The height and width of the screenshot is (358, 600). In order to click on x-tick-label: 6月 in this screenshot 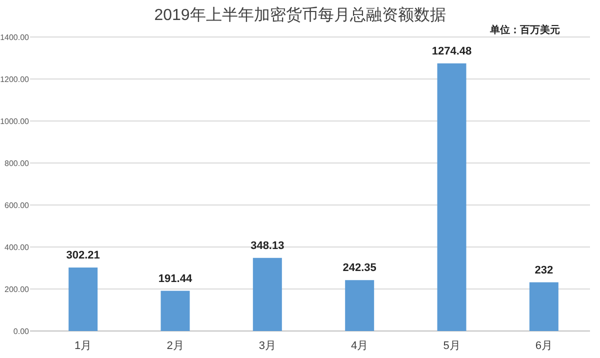, I will do `click(543, 346)`.